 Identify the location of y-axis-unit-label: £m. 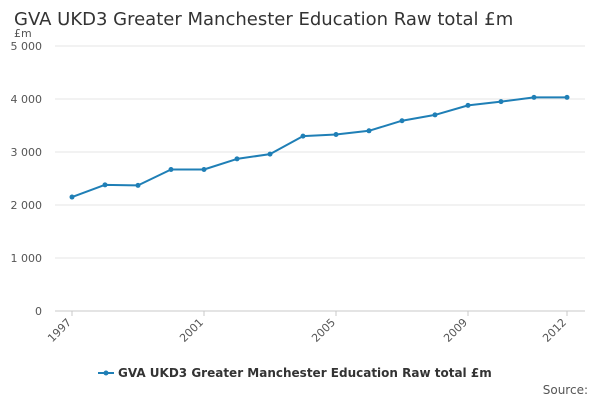
(23, 33).